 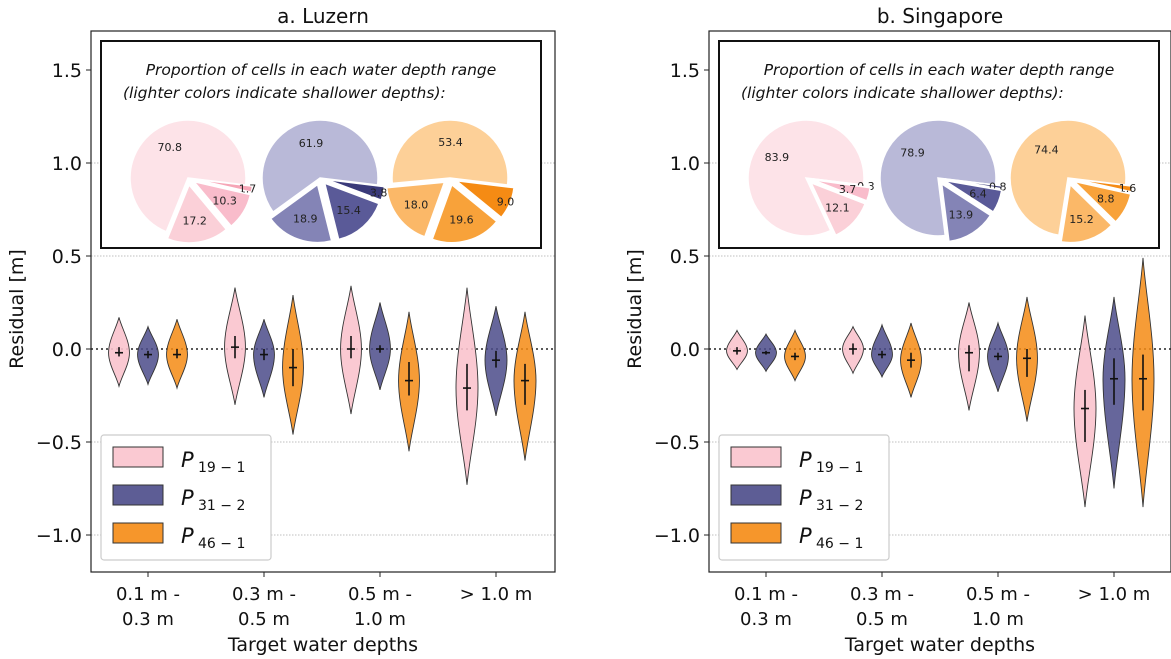 I want to click on pie-label: 74.4, so click(x=1046, y=149).